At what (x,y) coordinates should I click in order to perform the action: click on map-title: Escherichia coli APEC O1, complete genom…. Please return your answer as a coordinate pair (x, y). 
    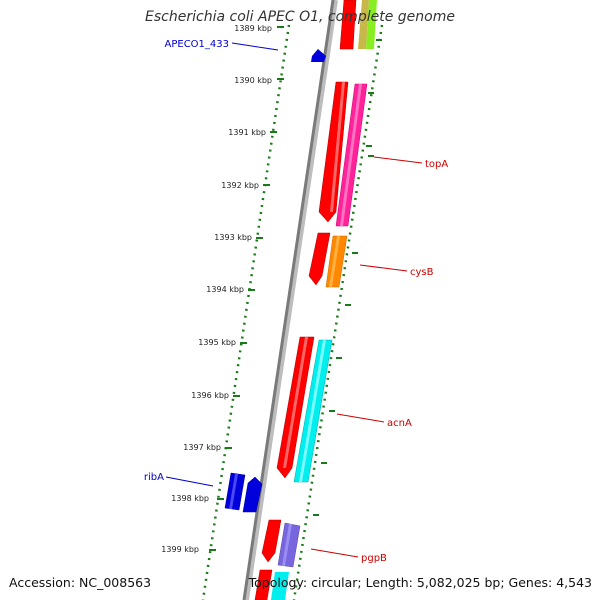
    Looking at the image, I should click on (300, 17).